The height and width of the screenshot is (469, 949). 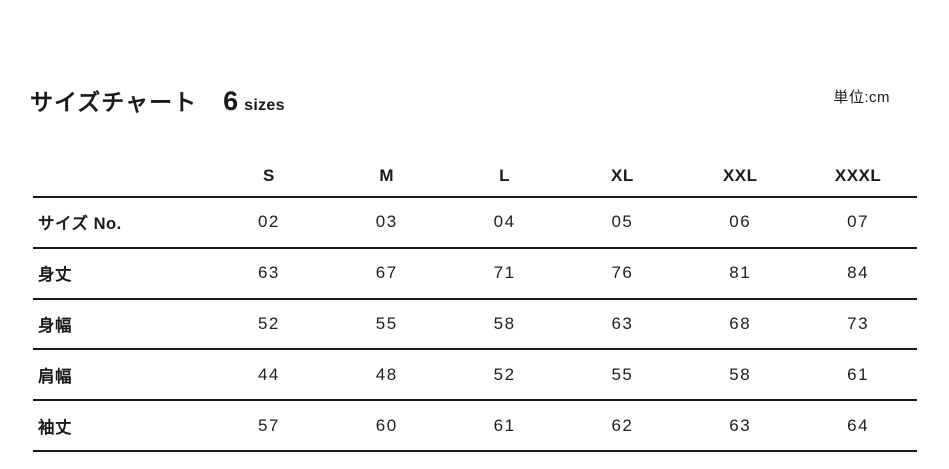 What do you see at coordinates (121, 426) in the screenshot?
I see `row-label-sleeve-length: 袖丈` at bounding box center [121, 426].